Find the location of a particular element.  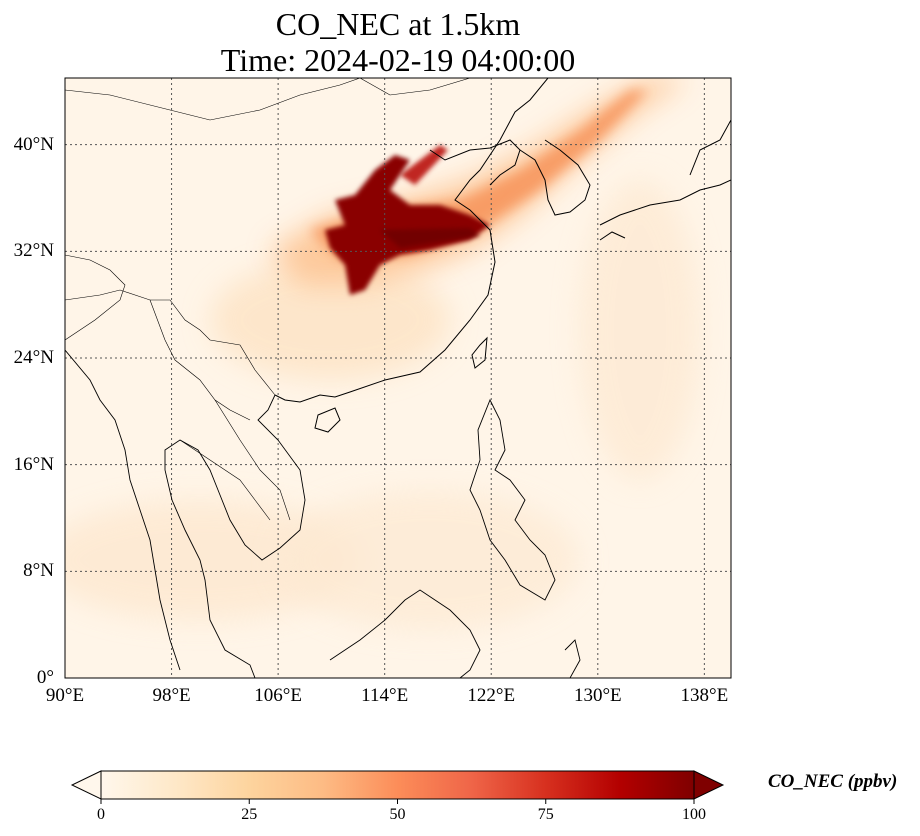

myanmar-coast is located at coordinates (123, 510).